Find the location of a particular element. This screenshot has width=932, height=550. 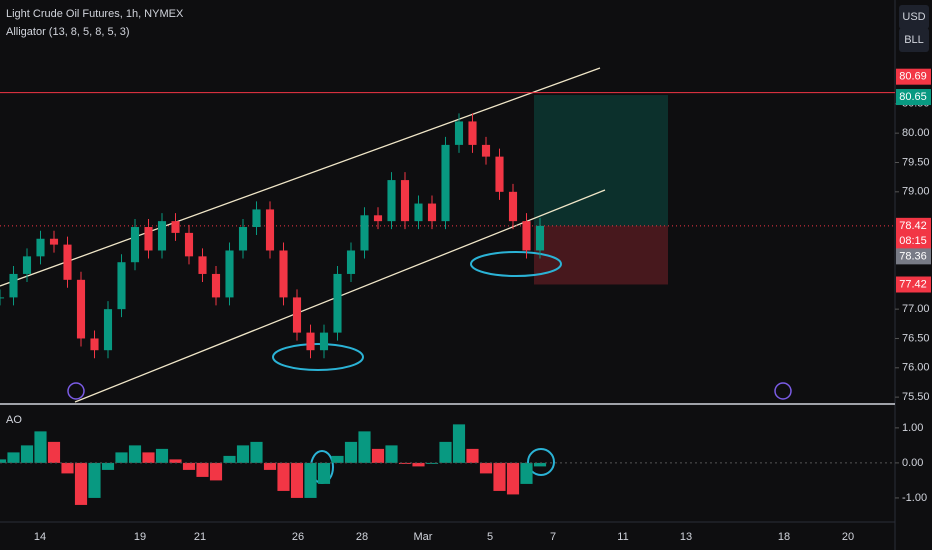

price-label: 78.42 is located at coordinates (913, 226).